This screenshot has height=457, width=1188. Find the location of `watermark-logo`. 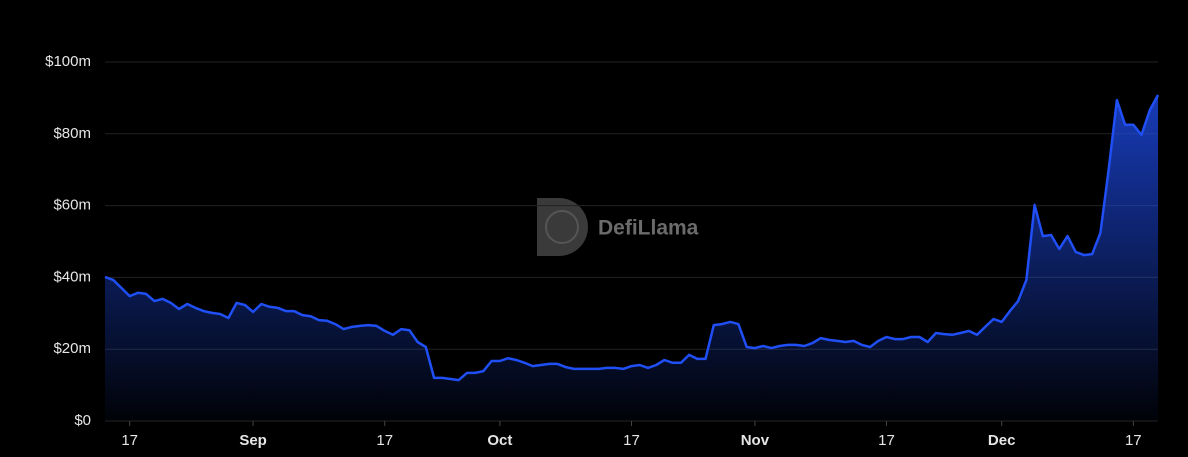

watermark-logo is located at coordinates (562, 227).